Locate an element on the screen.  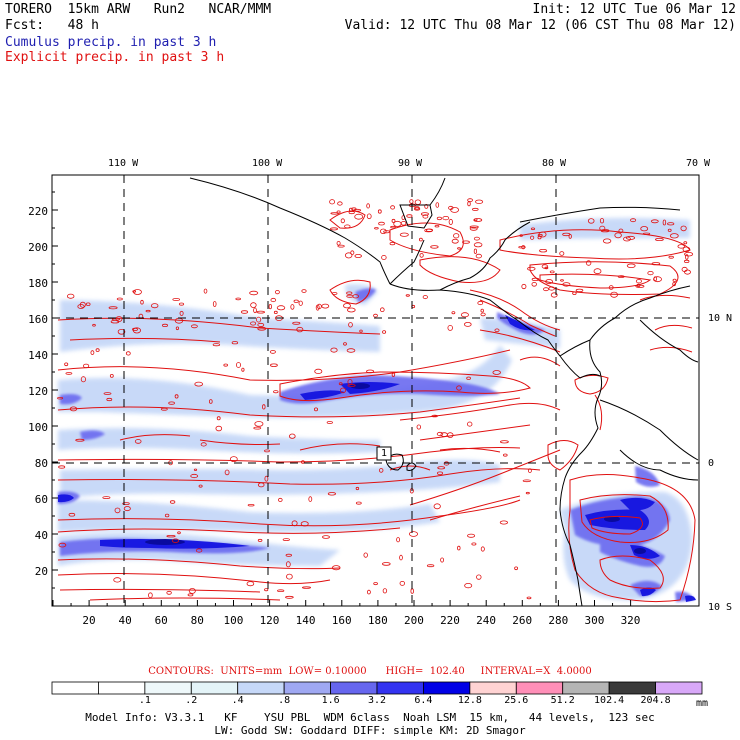
colorbar-label: 25.6 is located at coordinates (516, 700).